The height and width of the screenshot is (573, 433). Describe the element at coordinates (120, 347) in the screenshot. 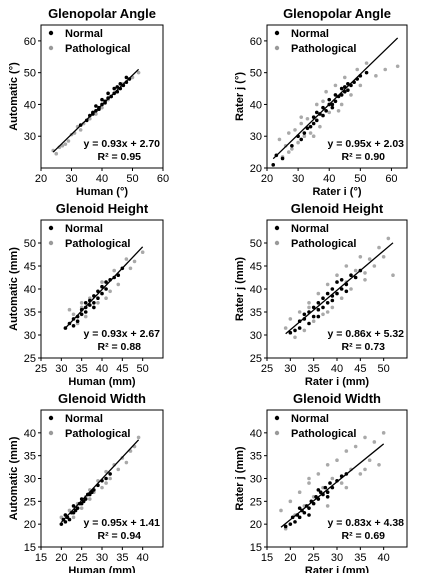

I see `r-squared-label: R² = 0.88` at that location.